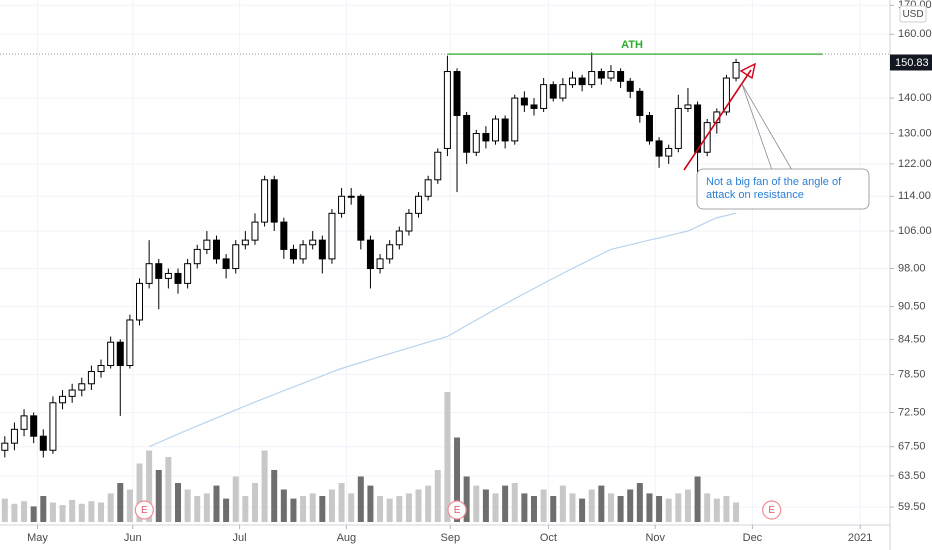  I want to click on x-tick-label: Nov, so click(655, 538).